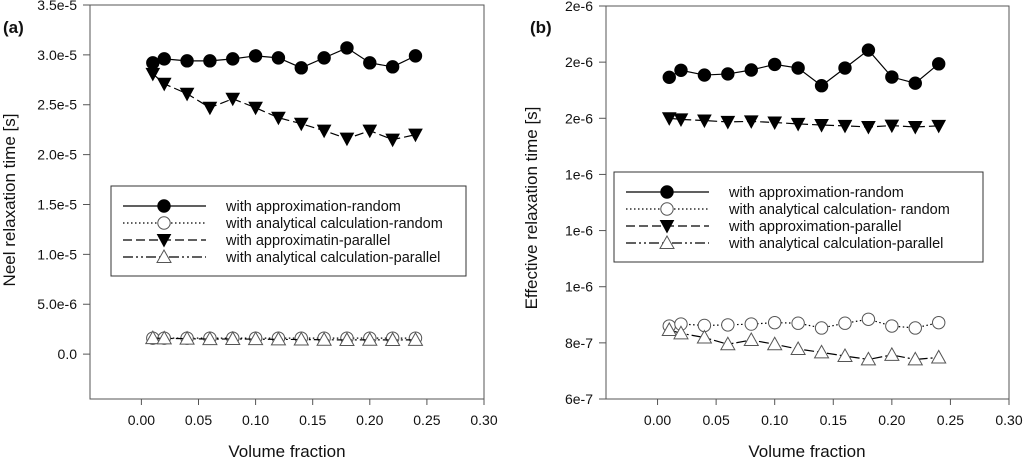 Image resolution: width=1024 pixels, height=466 pixels. Describe the element at coordinates (579, 399) in the screenshot. I see `y-tick-label: 6e-7` at that location.